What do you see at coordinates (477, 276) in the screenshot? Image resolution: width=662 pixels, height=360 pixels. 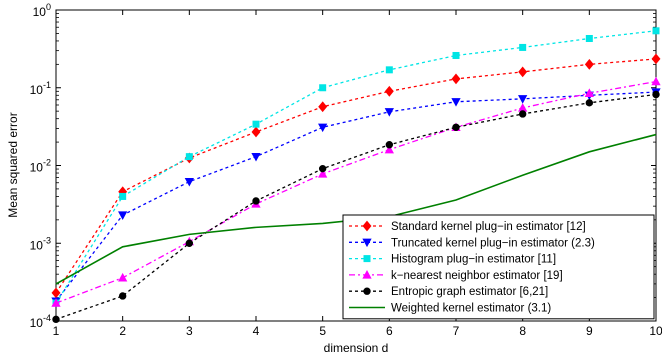 I see `legend-label: k−nearest neighbor estimator [19]` at bounding box center [477, 276].